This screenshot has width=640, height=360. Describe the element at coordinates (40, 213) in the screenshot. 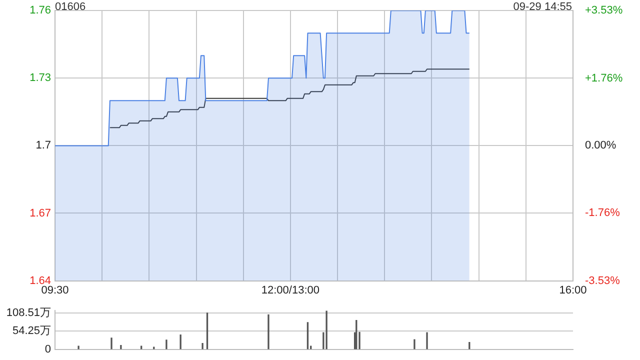

I see `y-tick-label: 1.67` at that location.